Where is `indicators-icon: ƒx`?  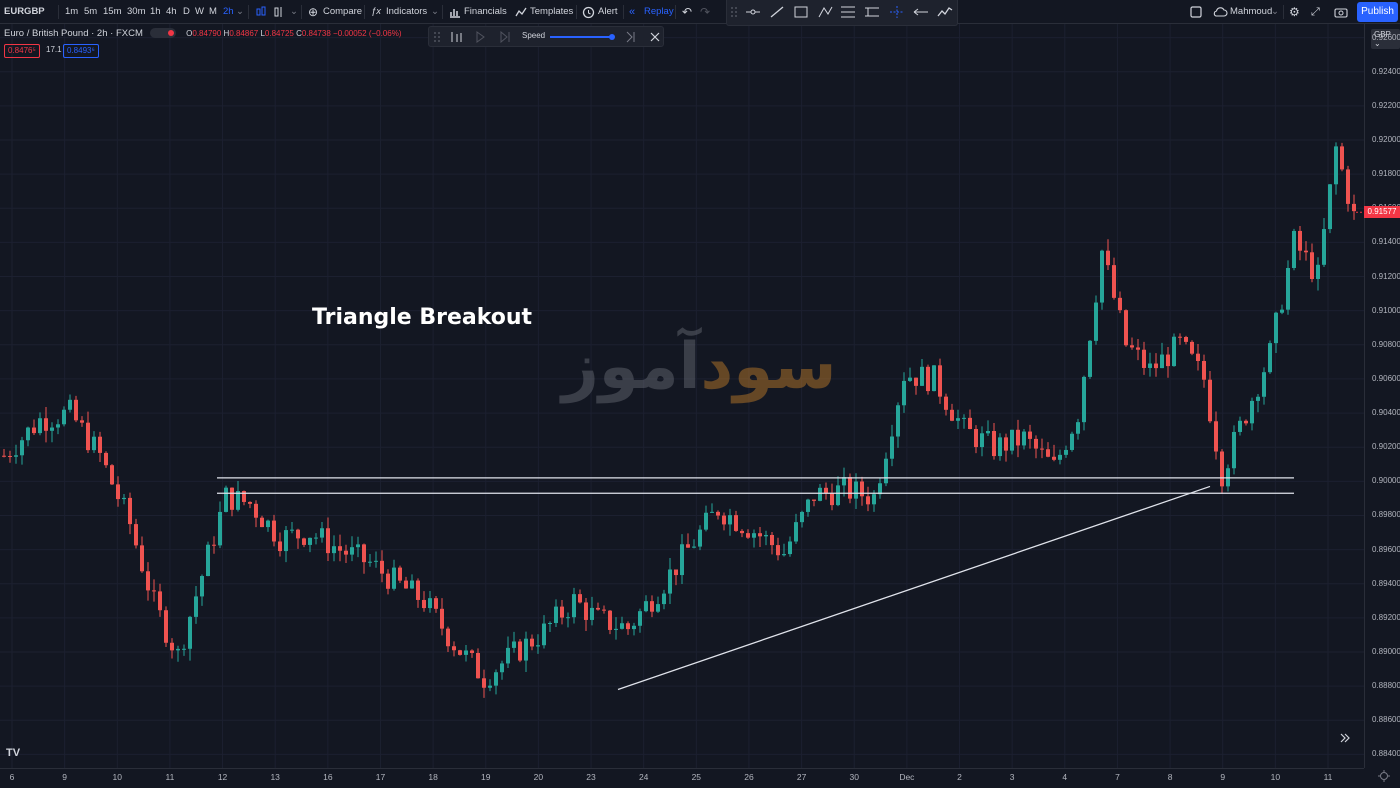
indicators-icon: ƒx is located at coordinates (376, 11).